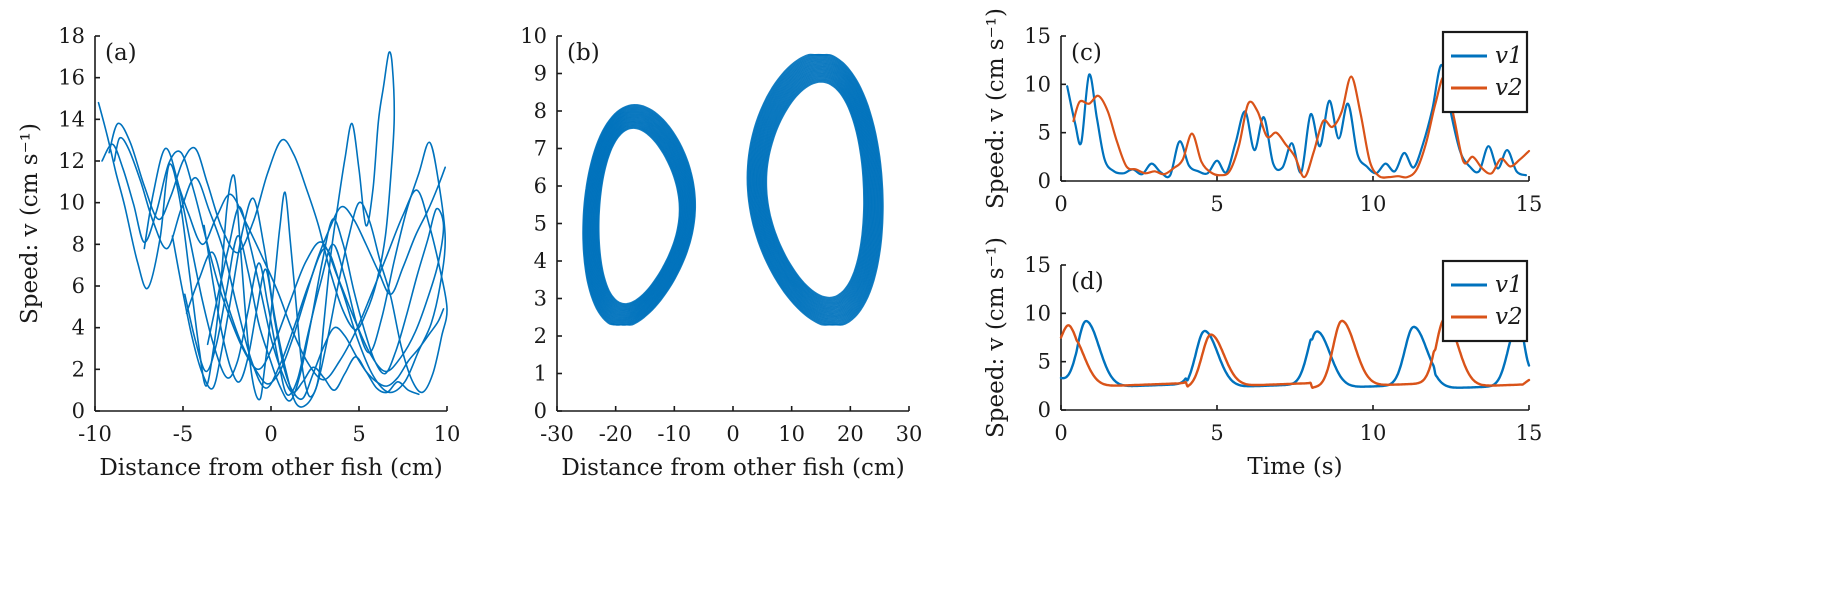  I want to click on x-axis-label: Time (s), so click(1294, 467).